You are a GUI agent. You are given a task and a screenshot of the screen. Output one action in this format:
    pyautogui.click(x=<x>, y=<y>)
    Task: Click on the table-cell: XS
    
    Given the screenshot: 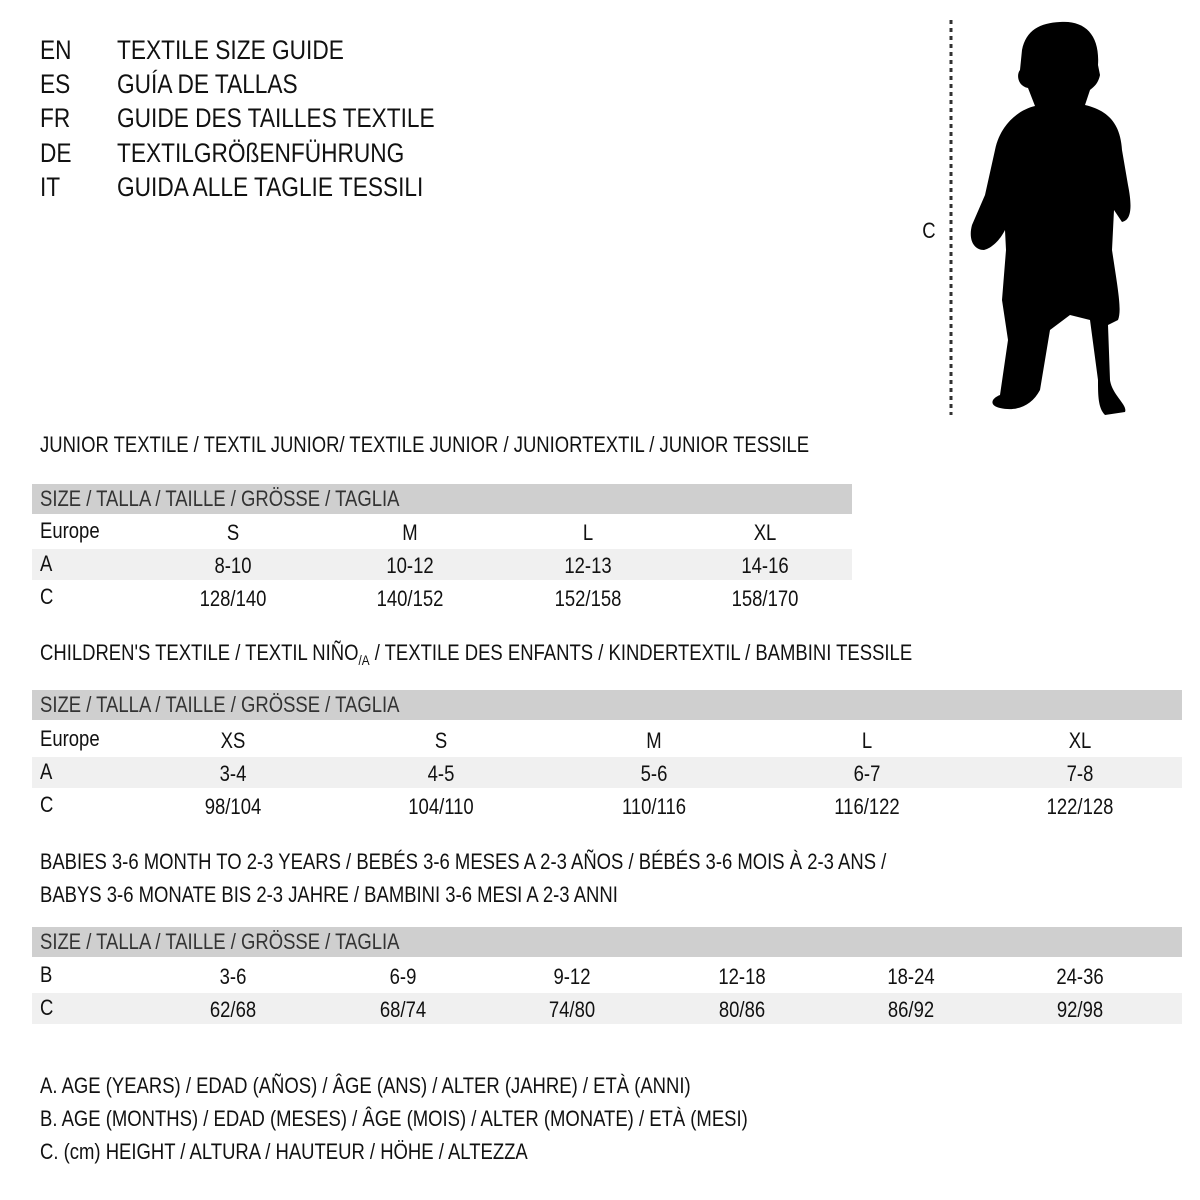 What is the action you would take?
    pyautogui.click(x=233, y=740)
    